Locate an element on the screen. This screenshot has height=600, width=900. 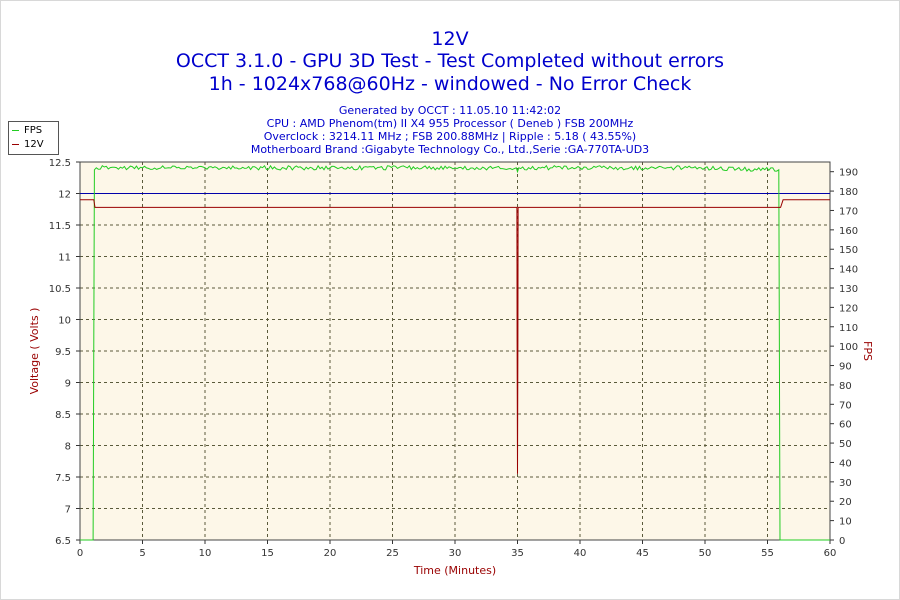
y-tick-label: 11 is located at coordinates (64, 258).